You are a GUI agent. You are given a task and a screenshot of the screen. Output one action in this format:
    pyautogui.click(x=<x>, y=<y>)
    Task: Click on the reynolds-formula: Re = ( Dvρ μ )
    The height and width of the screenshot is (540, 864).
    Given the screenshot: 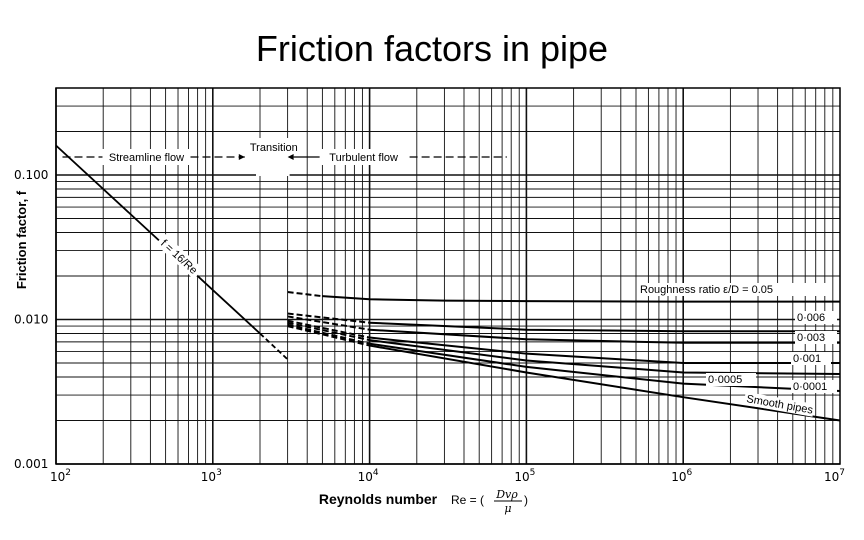 What is the action you would take?
    pyautogui.click(x=489, y=501)
    